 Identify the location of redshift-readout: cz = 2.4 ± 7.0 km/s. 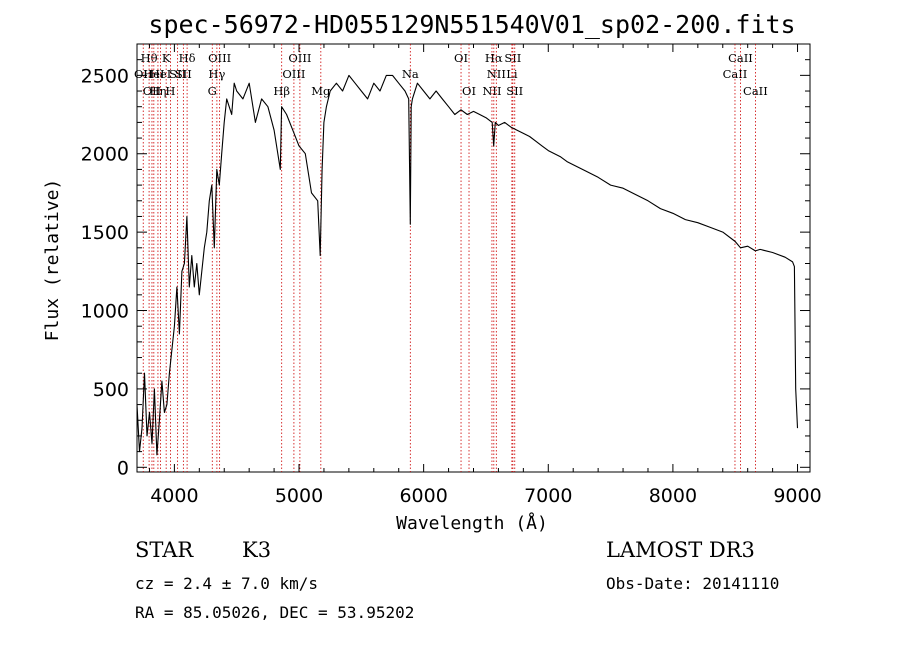
(227, 583).